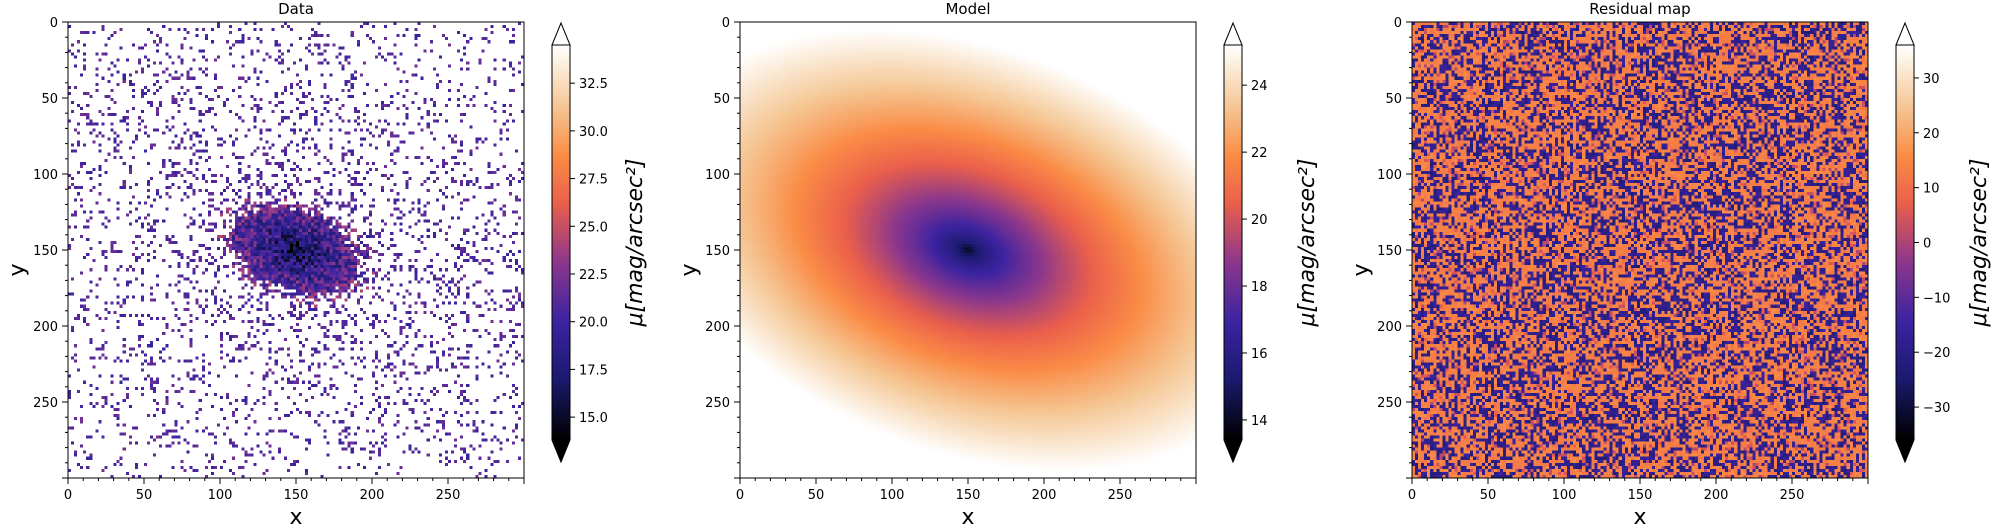 This screenshot has width=2016, height=532. What do you see at coordinates (593, 227) in the screenshot?
I see `colorbar-tick-label: 25.0` at bounding box center [593, 227].